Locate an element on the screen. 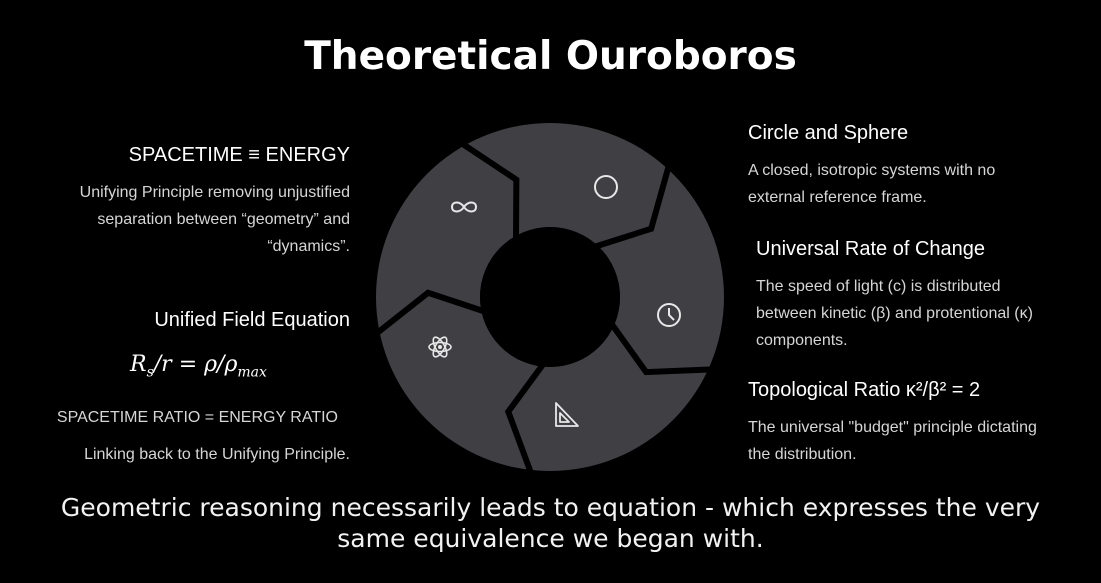 The image size is (1101, 583). set-square-icon is located at coordinates (567, 414).